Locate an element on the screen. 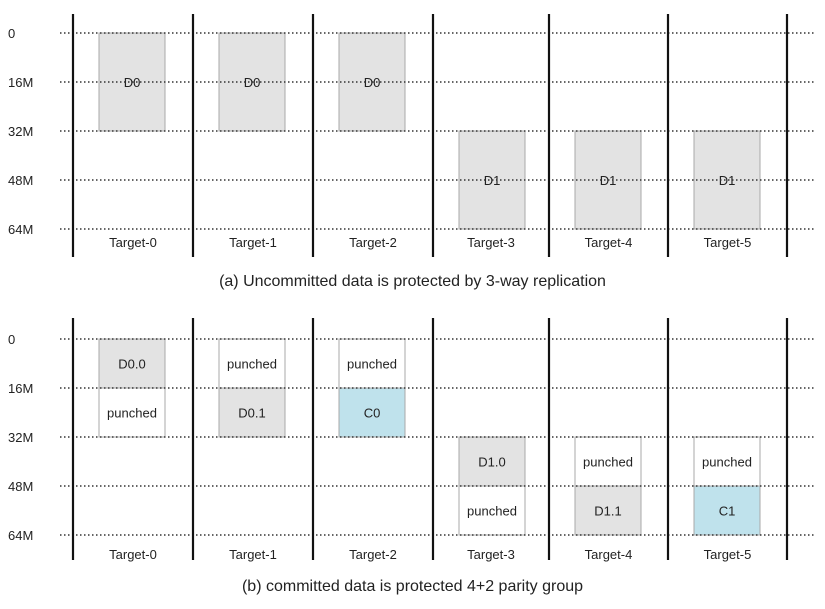 The height and width of the screenshot is (609, 825). panel-a-y-label: 48M is located at coordinates (20, 180).